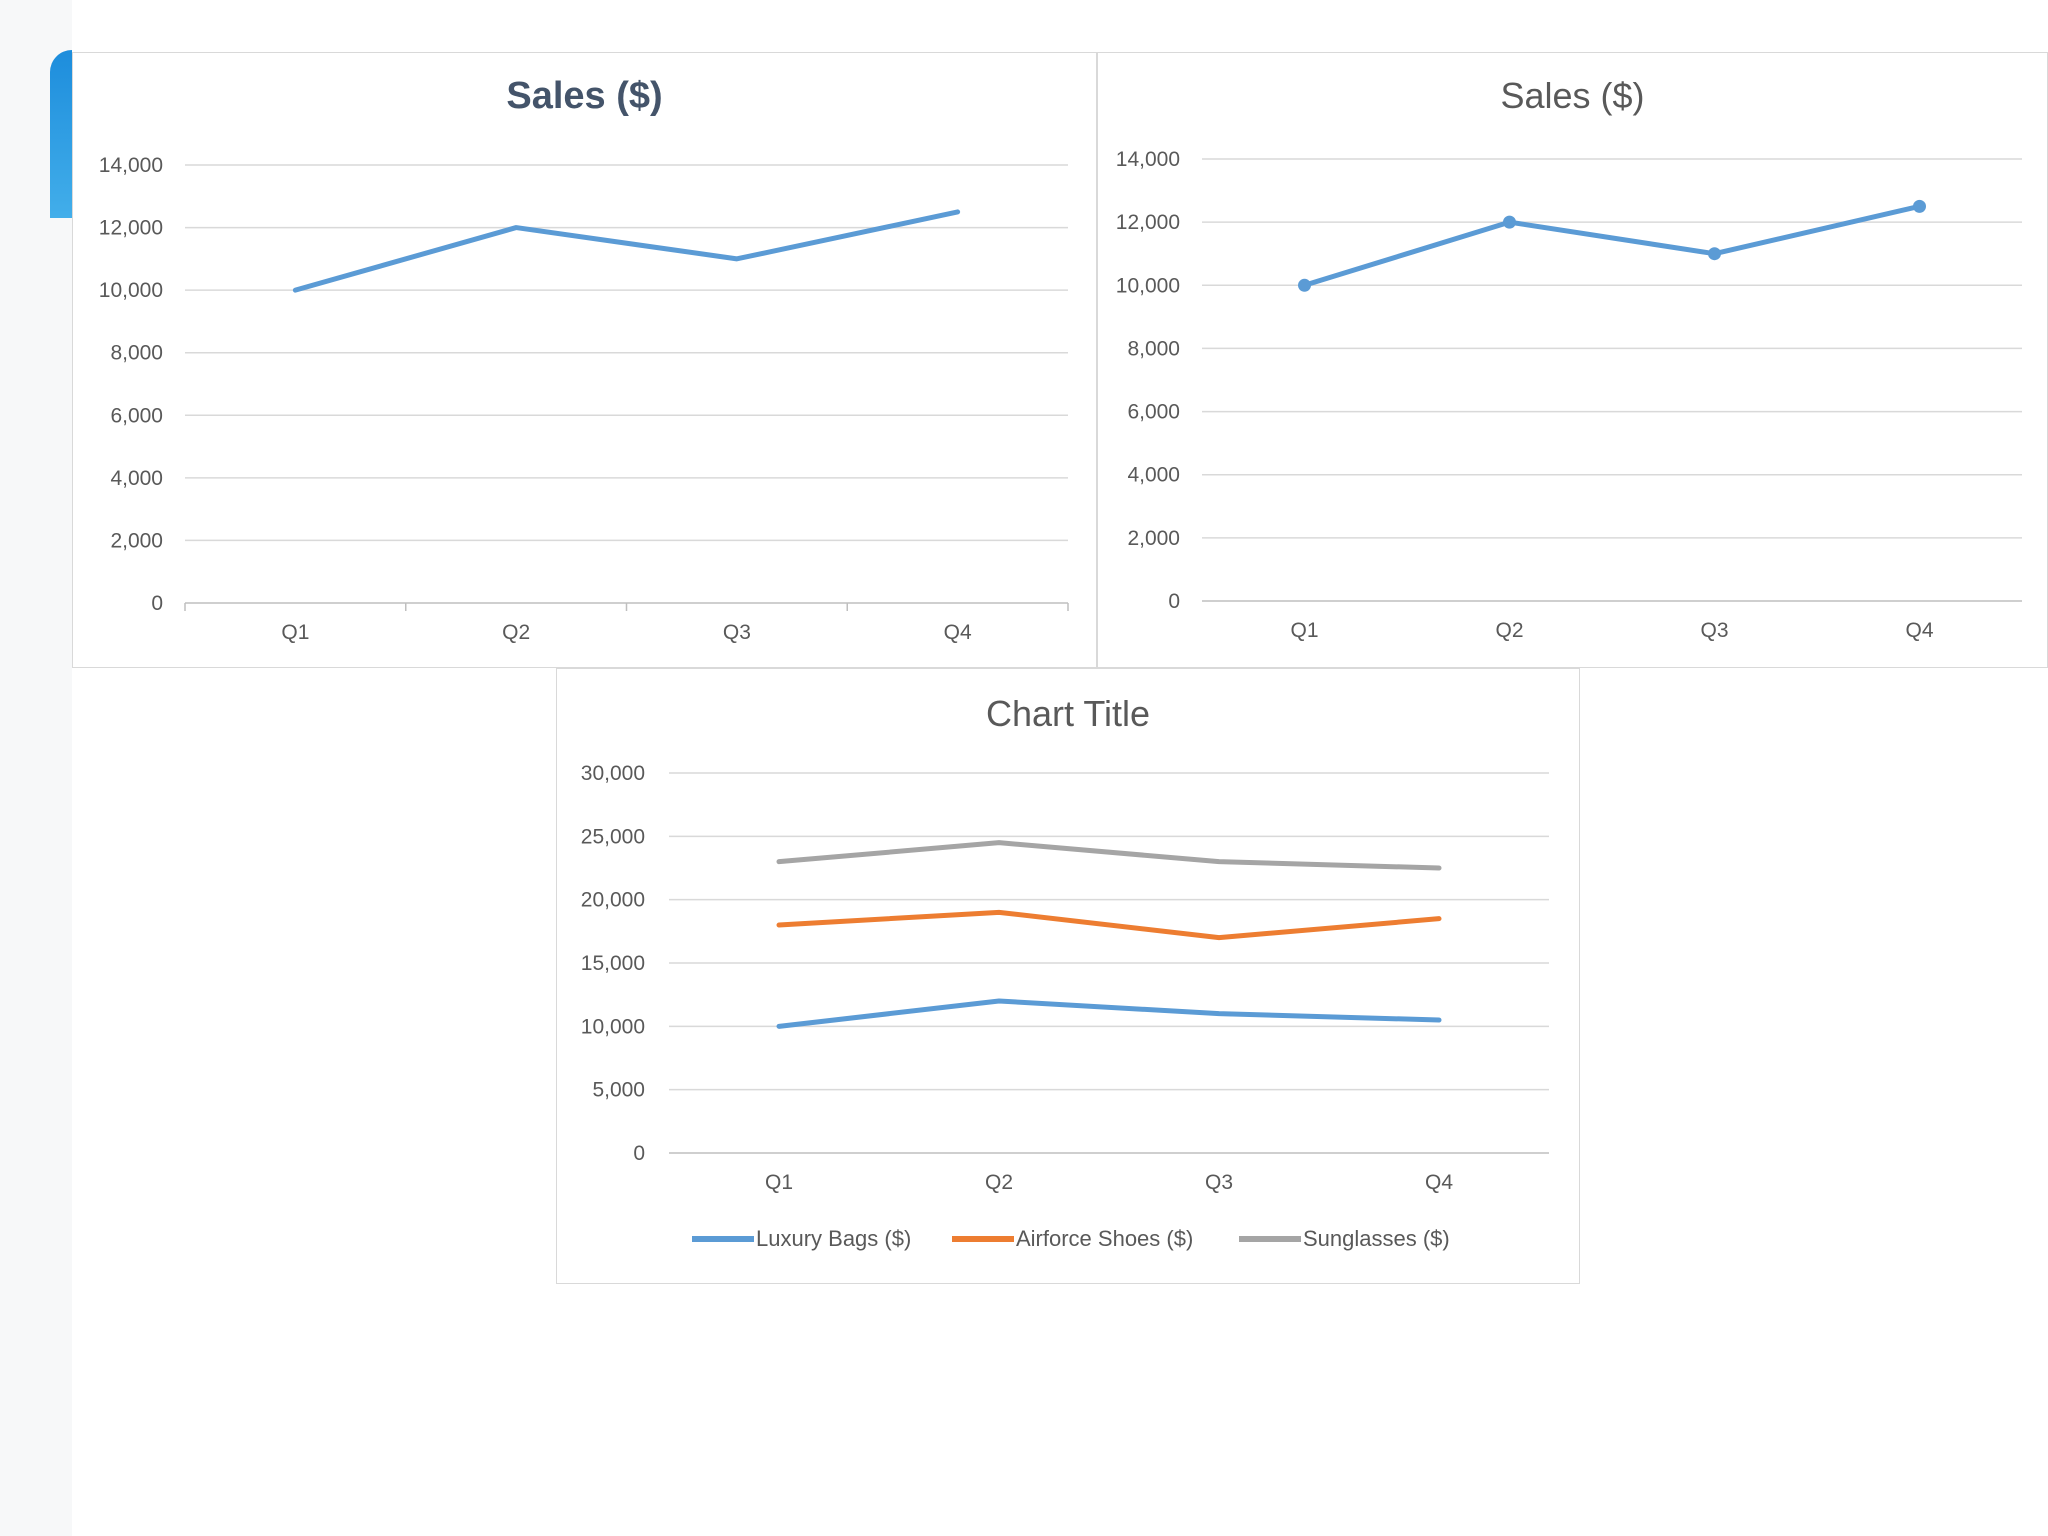  I want to click on y-tick-label: 30,000, so click(613, 773).